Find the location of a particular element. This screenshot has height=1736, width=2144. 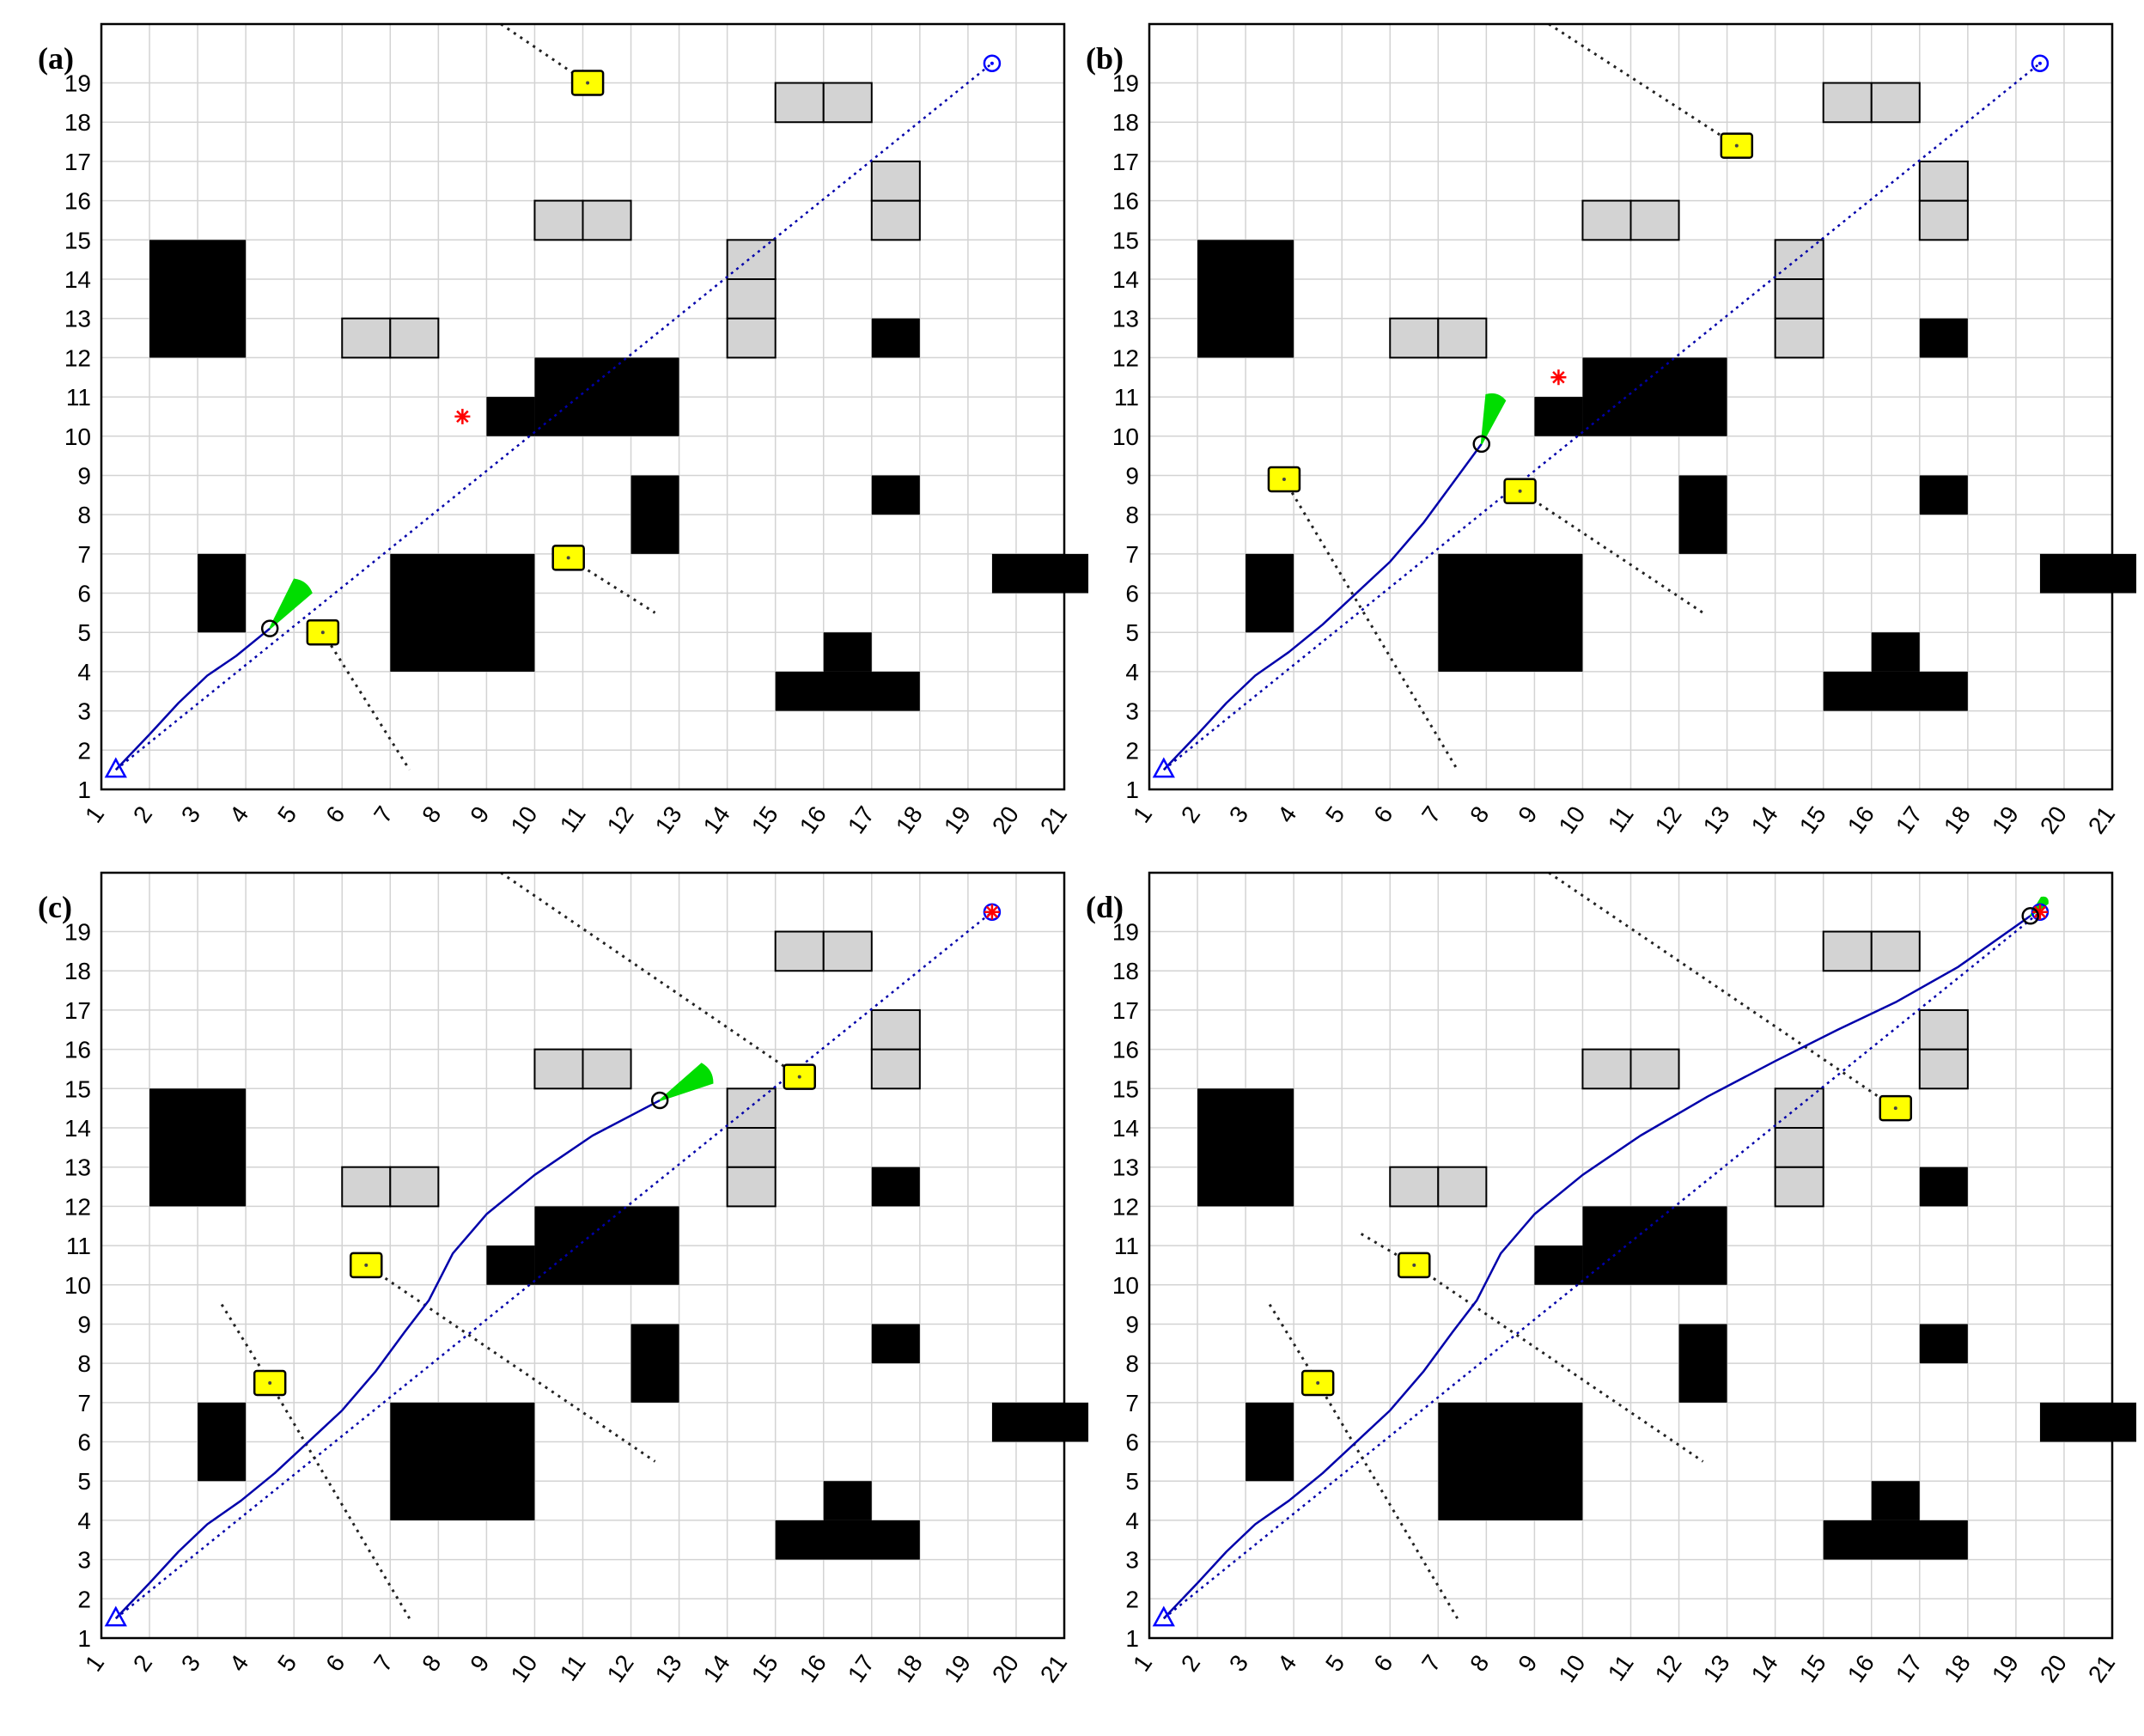

y-tick-label: 12 is located at coordinates (1125, 358).